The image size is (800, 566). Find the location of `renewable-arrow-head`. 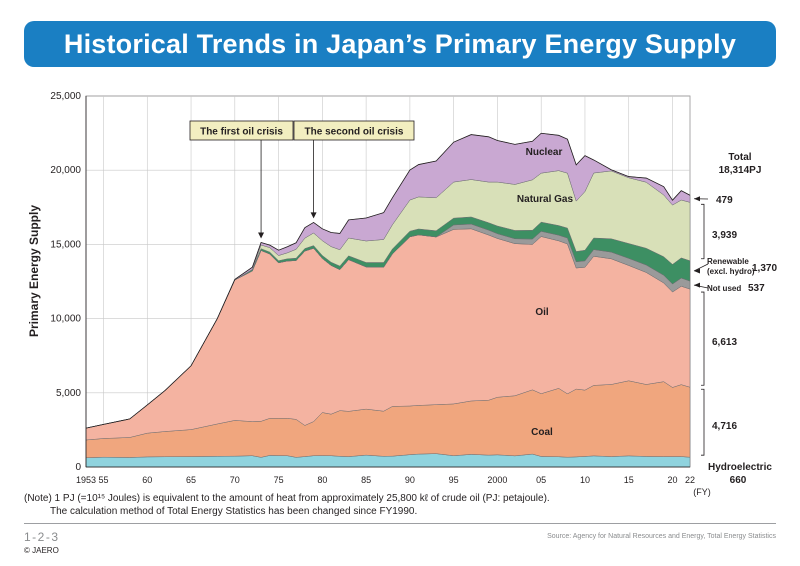

renewable-arrow-head is located at coordinates (697, 271).